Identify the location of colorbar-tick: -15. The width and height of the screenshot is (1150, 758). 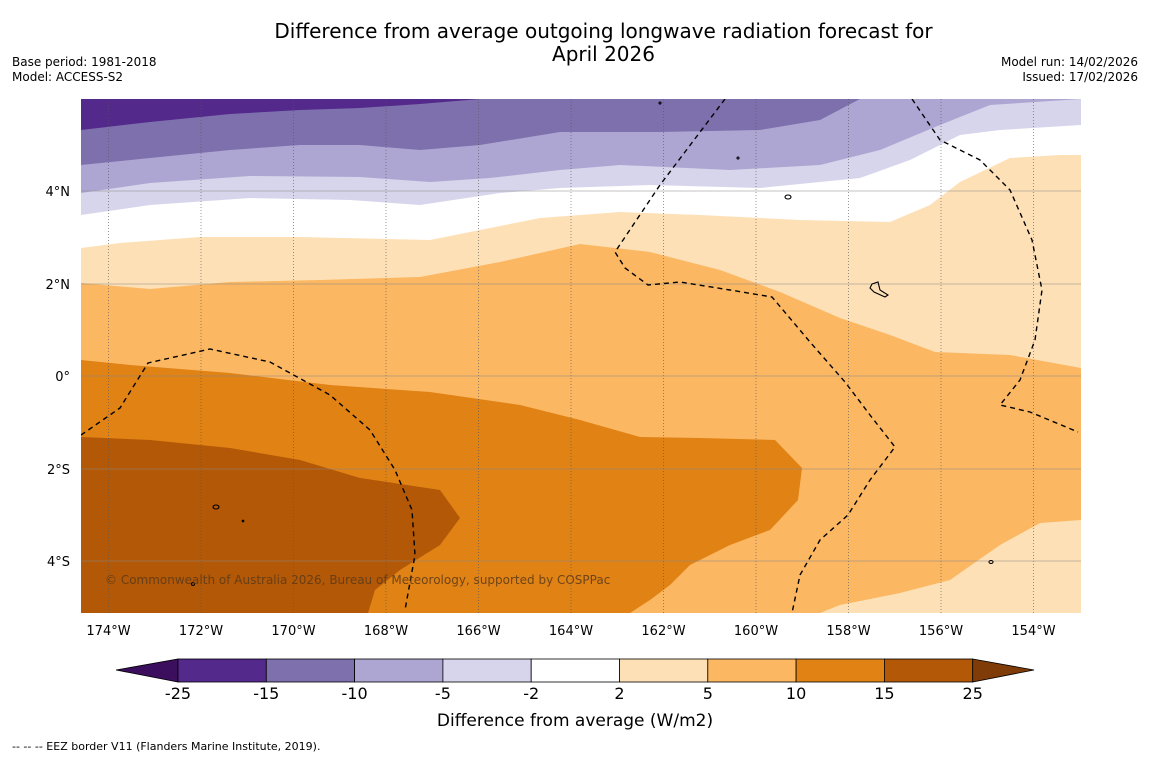
(266, 693).